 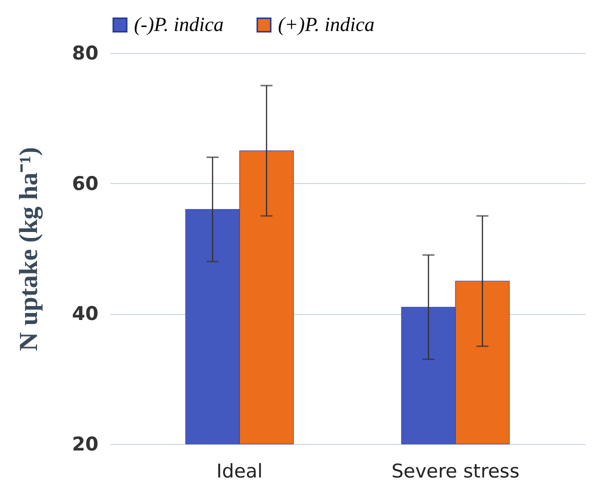 What do you see at coordinates (239, 471) in the screenshot?
I see `x-tick-label: Ideal` at bounding box center [239, 471].